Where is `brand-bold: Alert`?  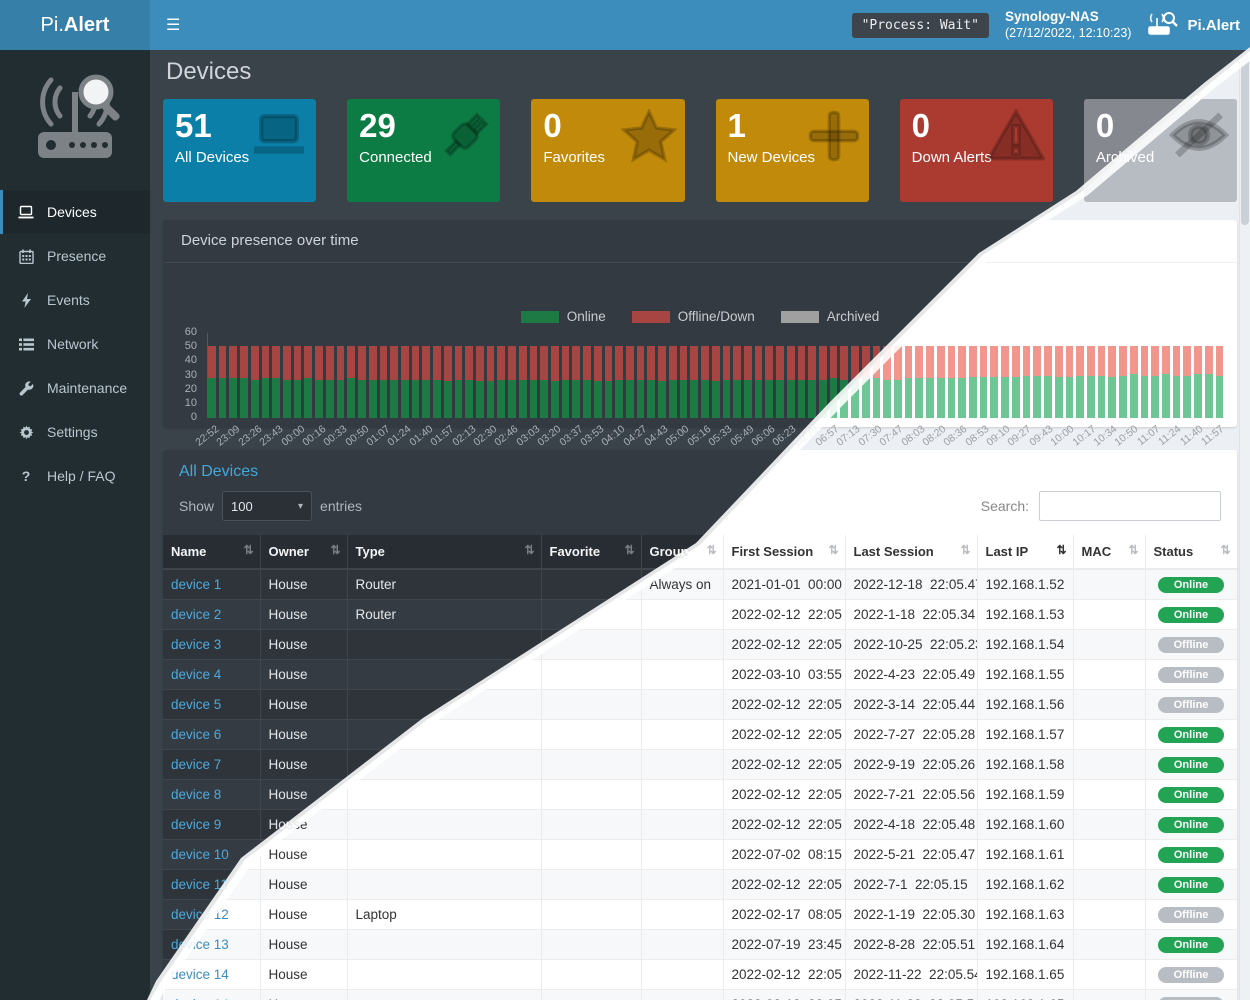
brand-bold: Alert is located at coordinates (86, 24).